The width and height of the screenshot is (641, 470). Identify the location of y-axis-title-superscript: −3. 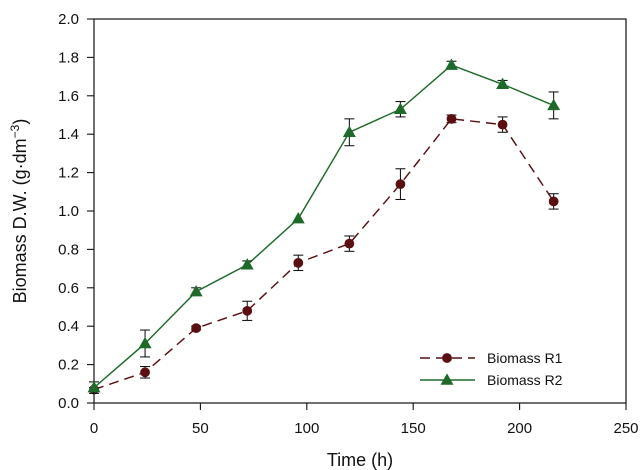
(15, 131).